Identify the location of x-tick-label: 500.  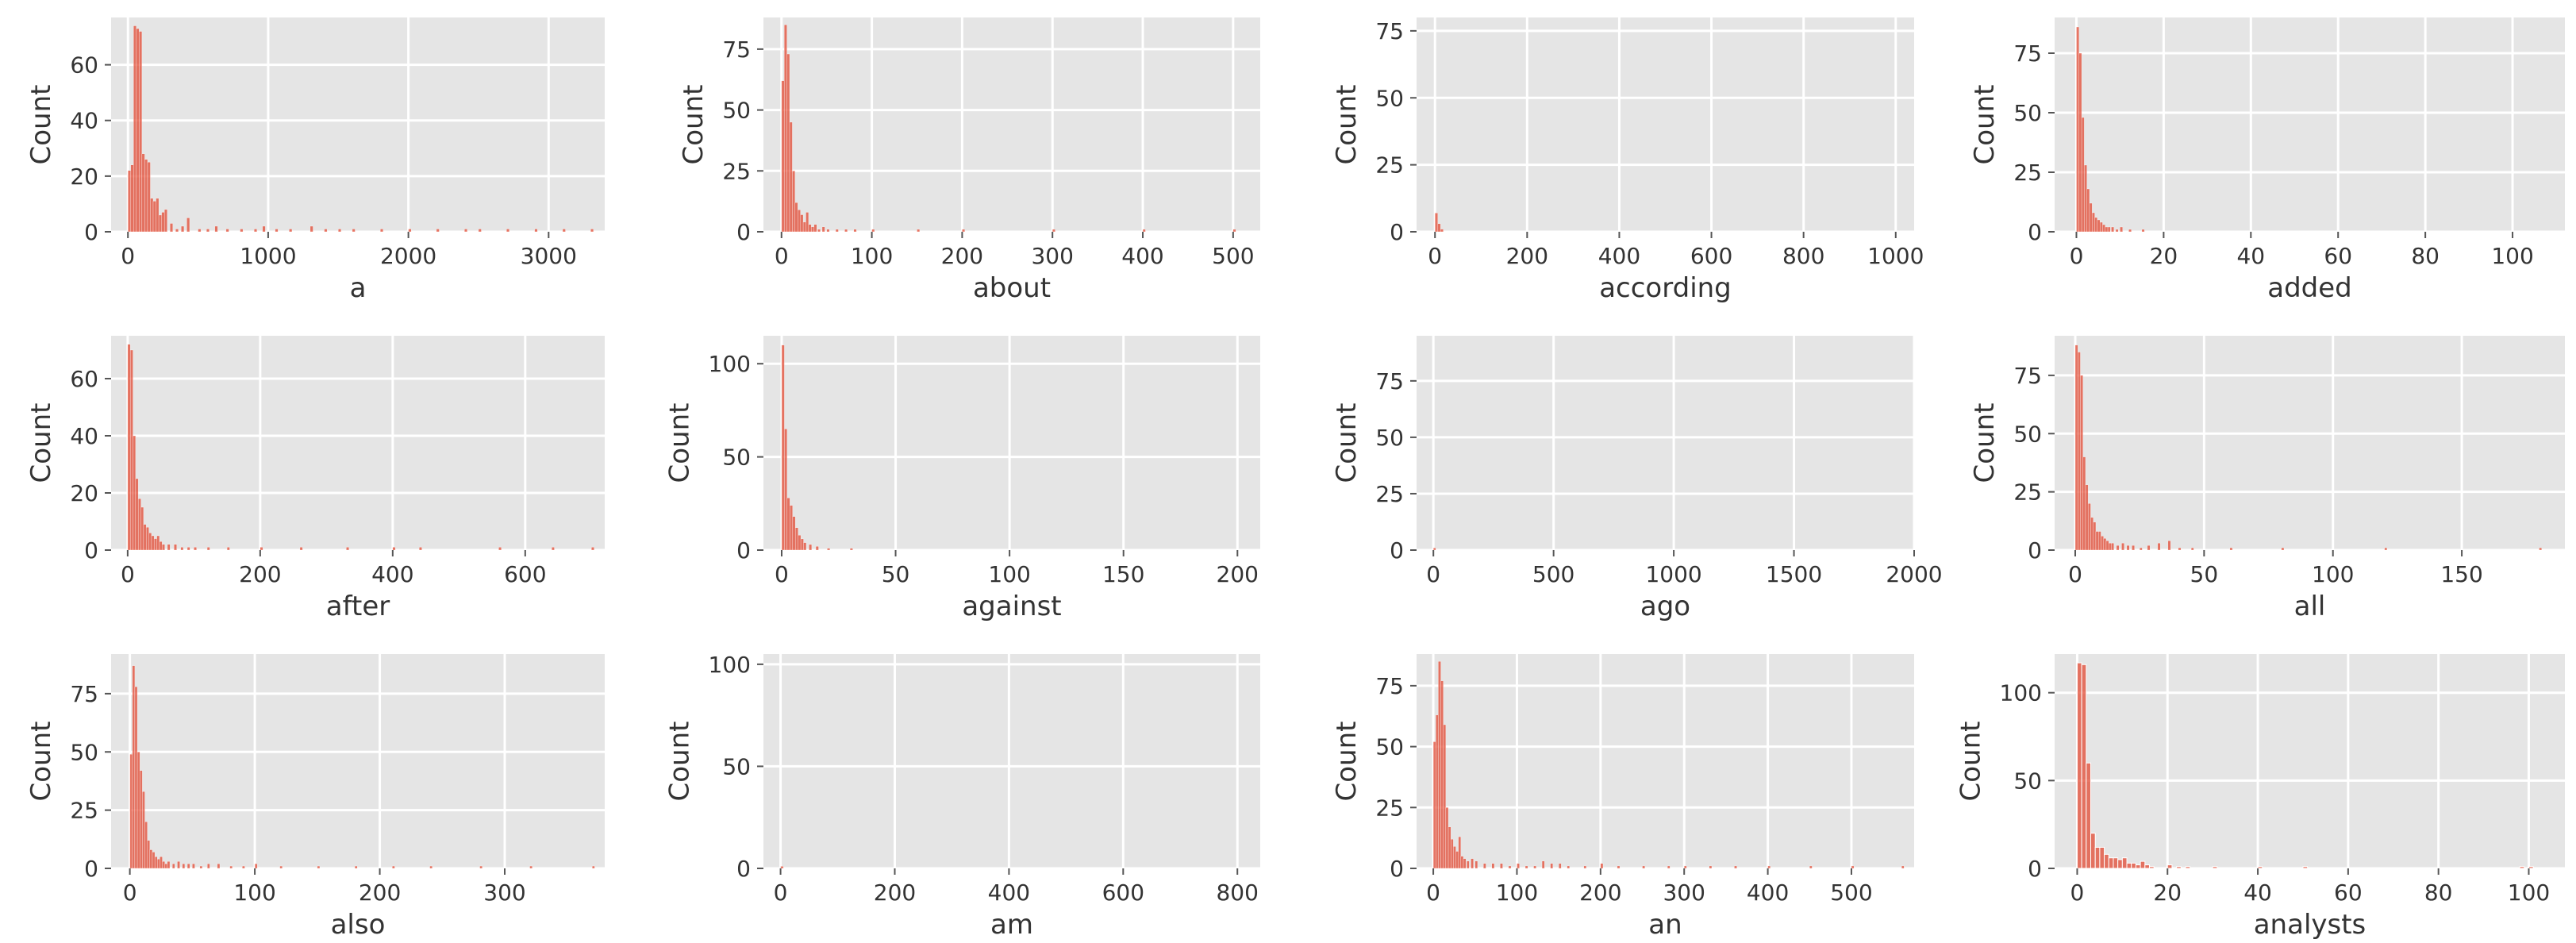
(1553, 574).